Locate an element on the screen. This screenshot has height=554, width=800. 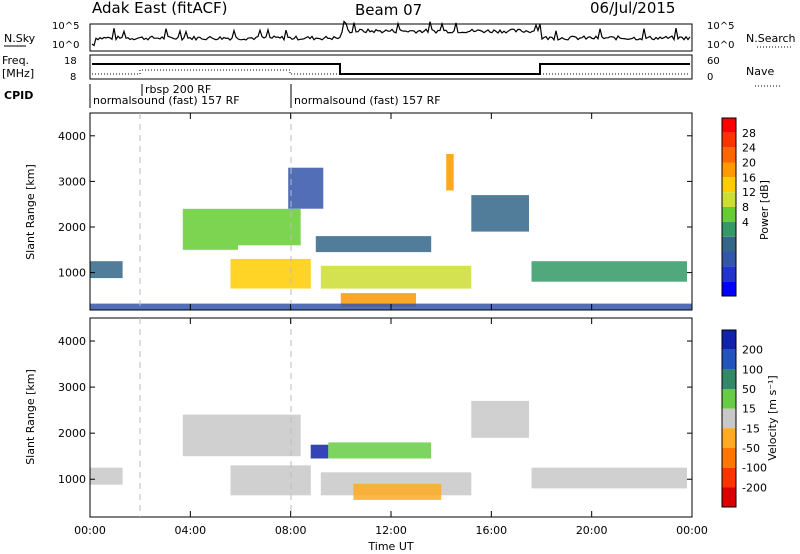
power-ytick-label: 3000 is located at coordinates (72, 181).